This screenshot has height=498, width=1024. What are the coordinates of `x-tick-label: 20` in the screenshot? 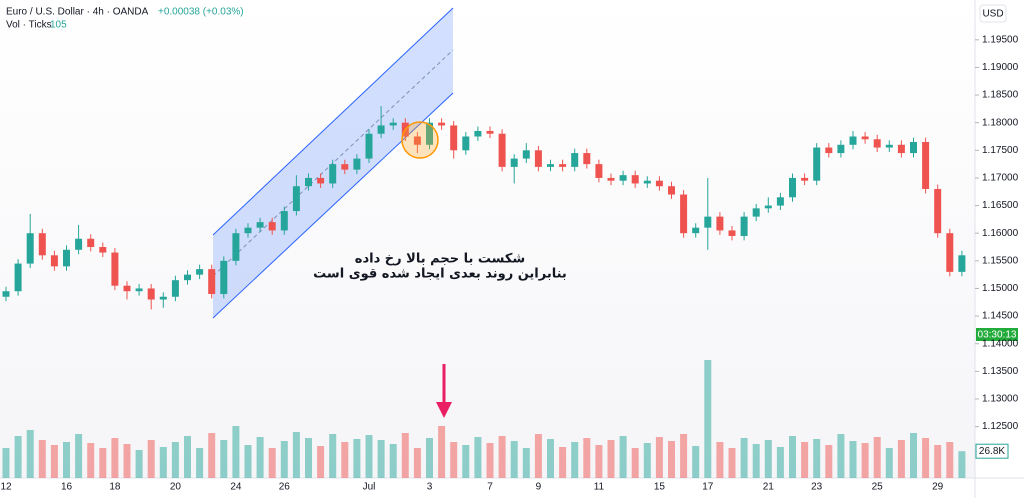 It's located at (176, 487).